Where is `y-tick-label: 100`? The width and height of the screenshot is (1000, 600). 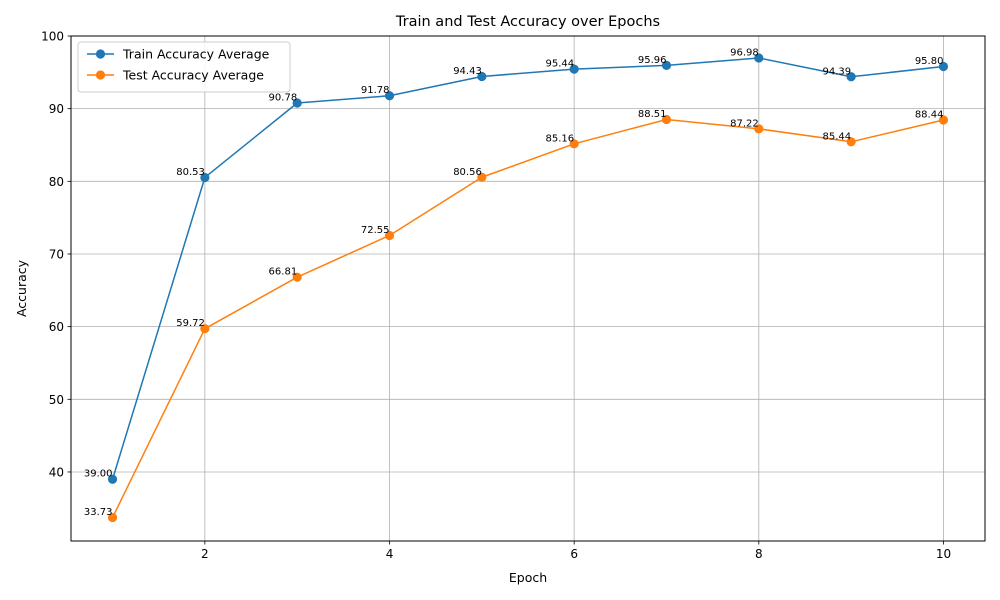 y-tick-label: 100 is located at coordinates (52, 37).